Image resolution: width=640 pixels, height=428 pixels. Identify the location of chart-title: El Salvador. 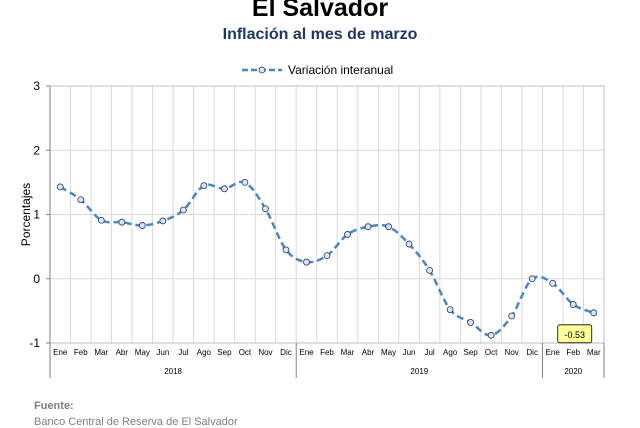
(320, 11).